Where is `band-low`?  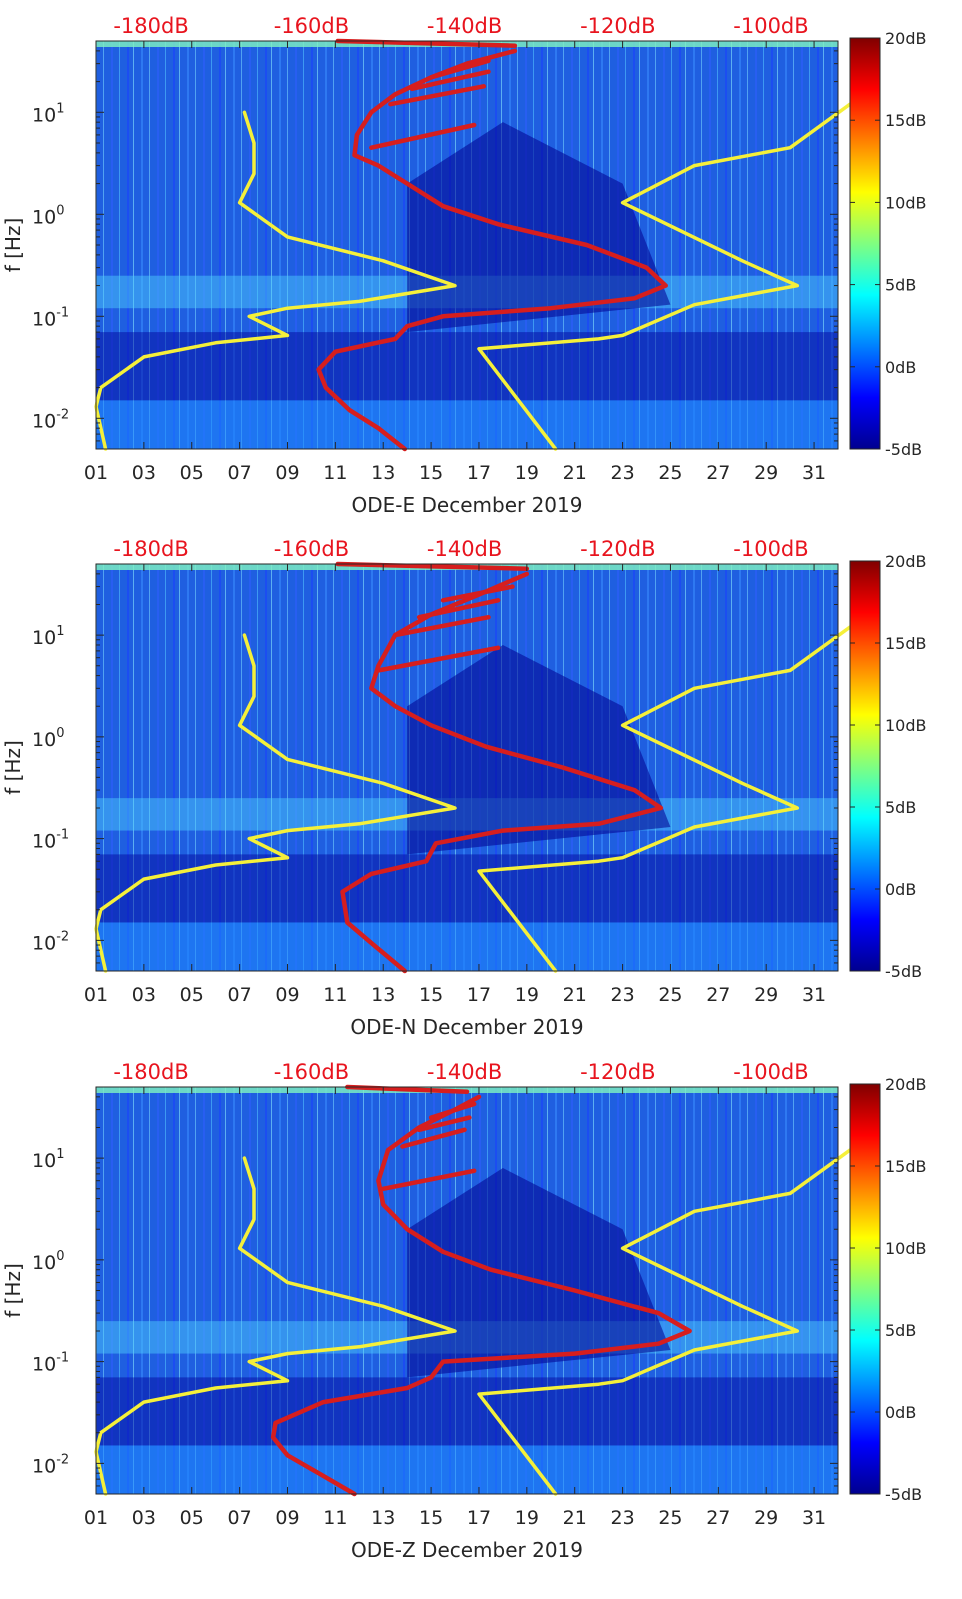 band-low is located at coordinates (467, 1469).